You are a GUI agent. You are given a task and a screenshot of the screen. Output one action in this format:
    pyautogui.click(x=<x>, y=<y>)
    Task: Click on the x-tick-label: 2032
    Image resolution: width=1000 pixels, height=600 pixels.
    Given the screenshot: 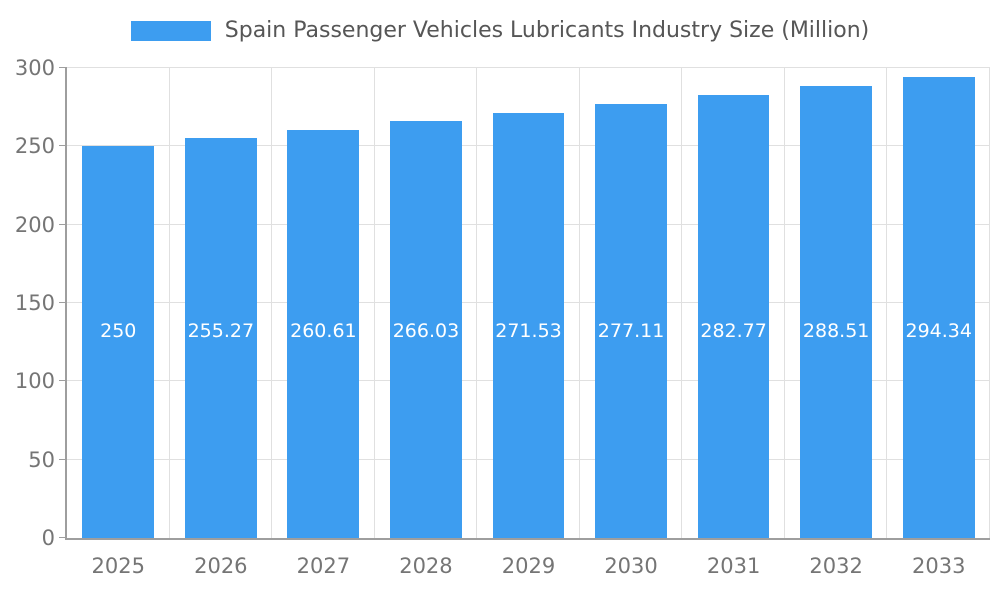 What is the action you would take?
    pyautogui.click(x=836, y=566)
    